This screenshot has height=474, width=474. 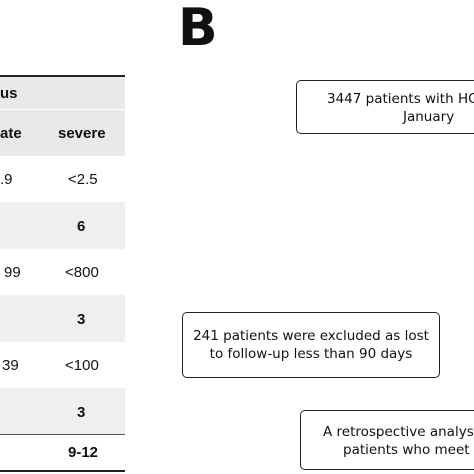 What do you see at coordinates (62, 471) in the screenshot?
I see `table-bottom-rule` at bounding box center [62, 471].